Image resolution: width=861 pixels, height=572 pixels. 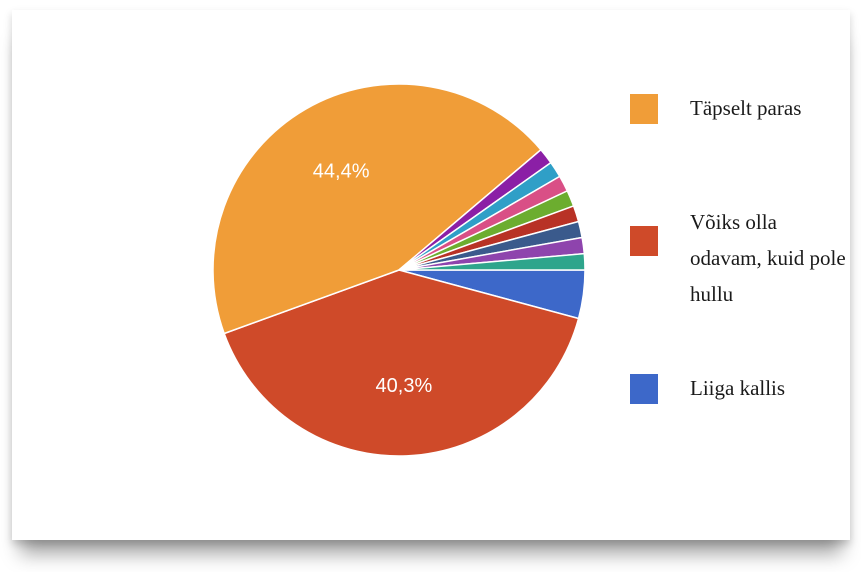 I want to click on legend-item-liiga-kallis: Liiga kallis, so click(x=740, y=388).